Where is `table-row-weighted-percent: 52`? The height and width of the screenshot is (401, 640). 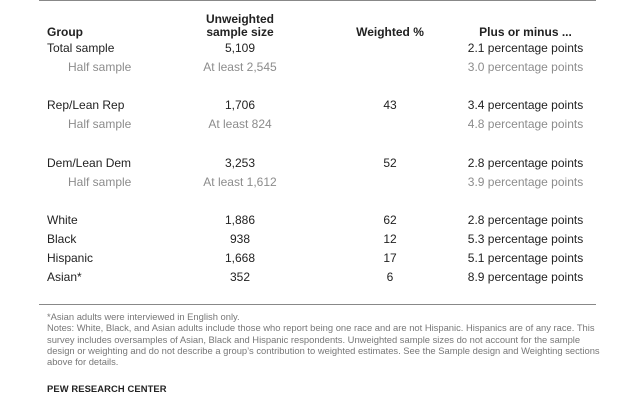
table-row-weighted-percent: 52 is located at coordinates (390, 163).